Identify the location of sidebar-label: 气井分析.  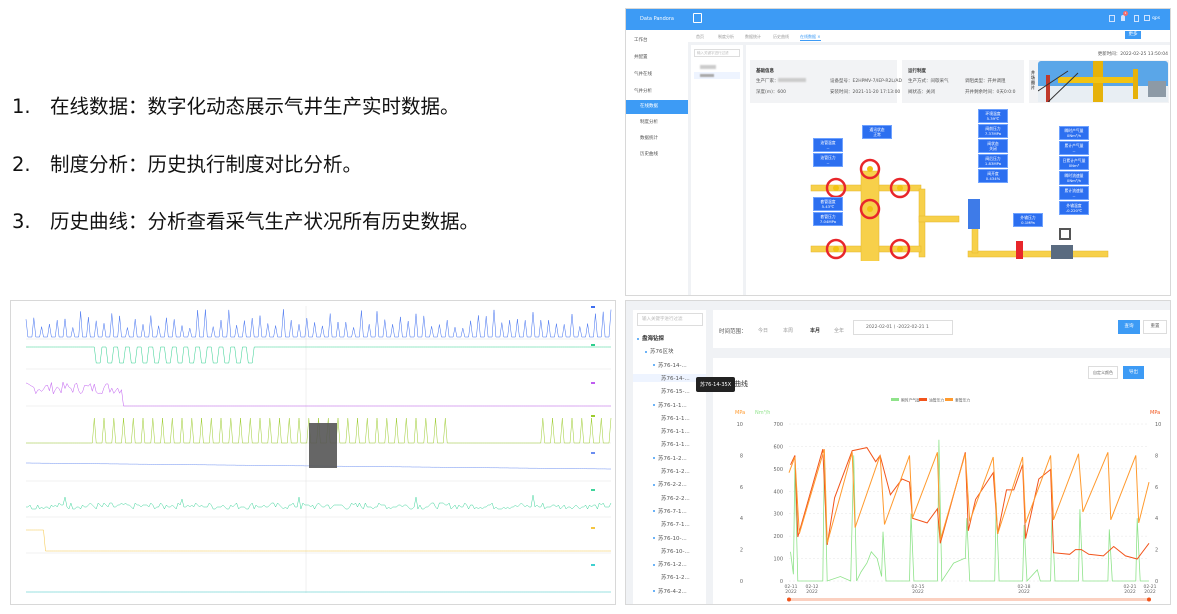
(643, 91).